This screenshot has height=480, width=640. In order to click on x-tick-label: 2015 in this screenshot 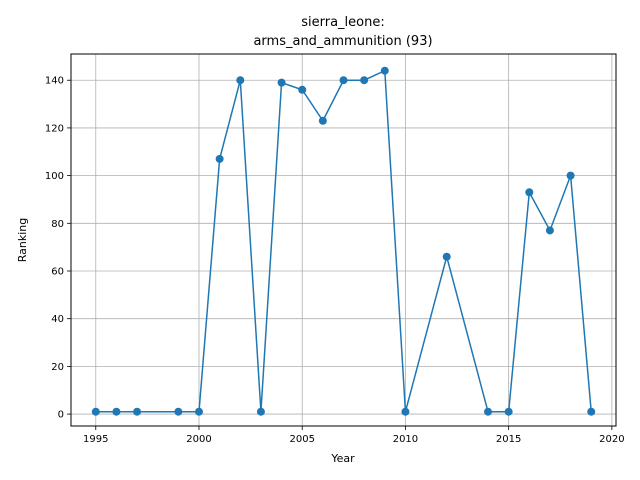, I will do `click(508, 439)`.